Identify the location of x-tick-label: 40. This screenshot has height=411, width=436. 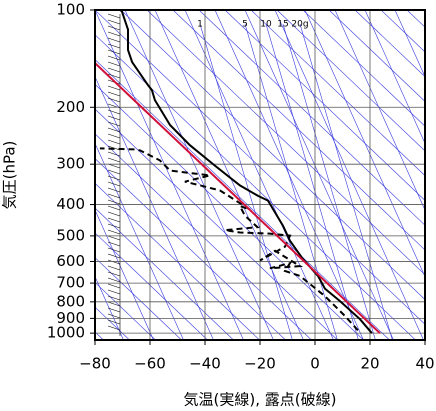
(424, 364).